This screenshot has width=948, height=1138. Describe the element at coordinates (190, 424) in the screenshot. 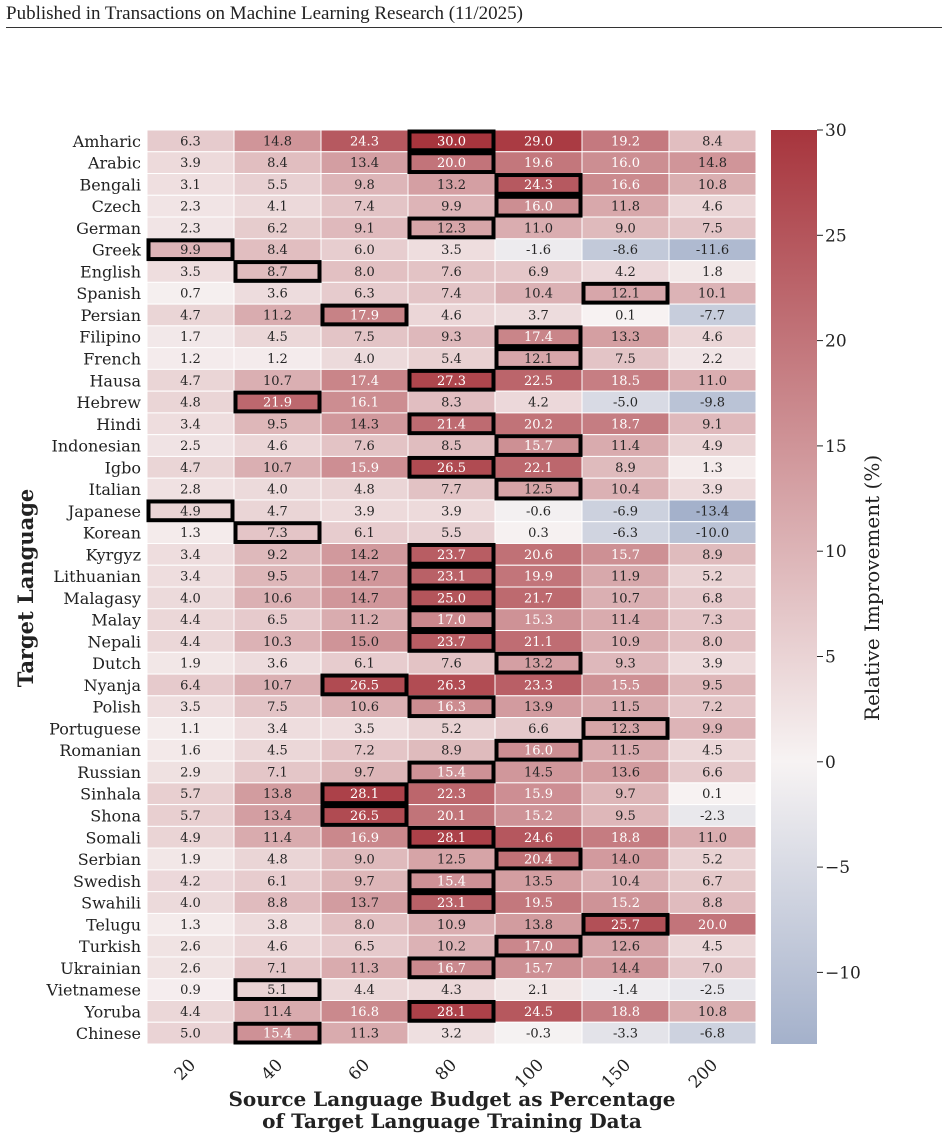

I see `cell-value: 3.4` at that location.